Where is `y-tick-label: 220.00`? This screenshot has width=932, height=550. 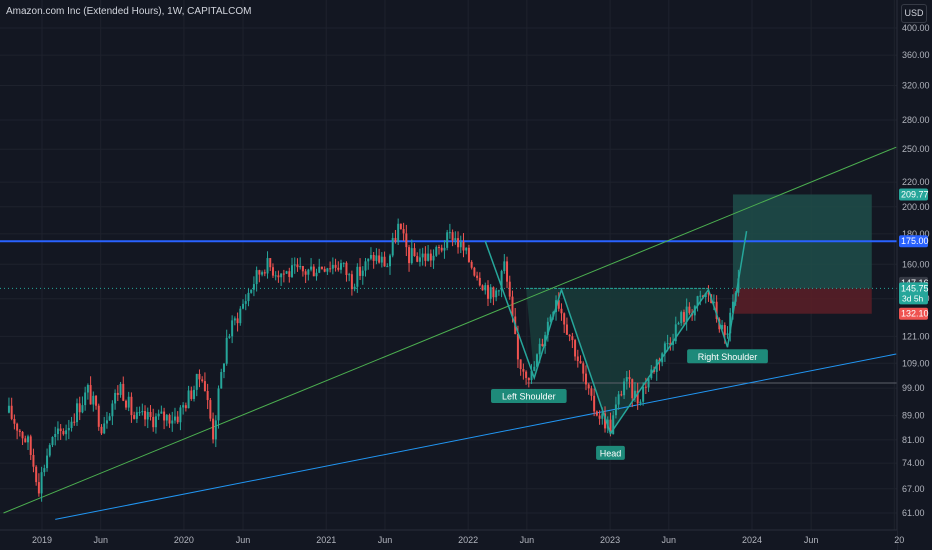 y-tick-label: 220.00 is located at coordinates (916, 182).